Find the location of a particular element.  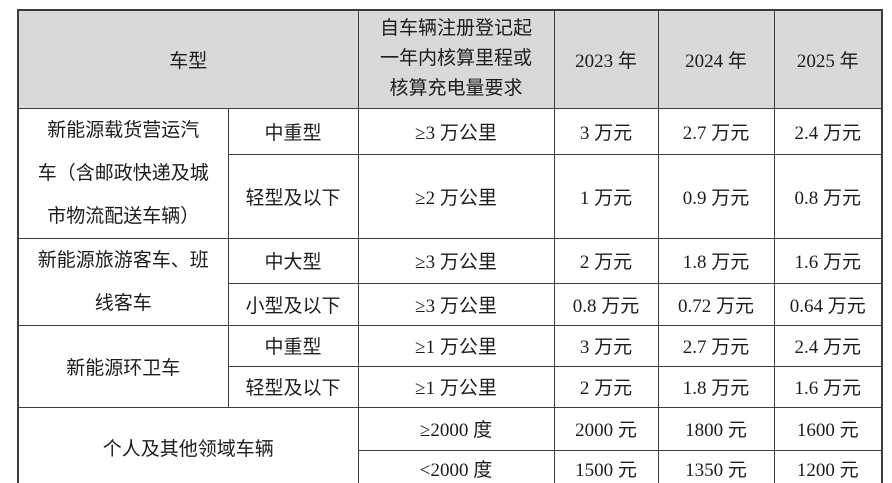

table-row: <2000 度 1500 元 1350 元 1200 元 is located at coordinates (450, 466).